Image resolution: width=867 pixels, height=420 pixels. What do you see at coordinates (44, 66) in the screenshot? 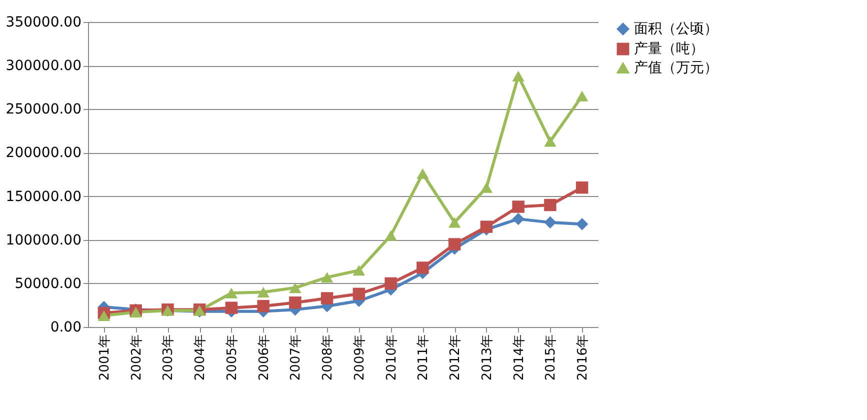
I see `y-tick-label: 300000.00` at bounding box center [44, 66].